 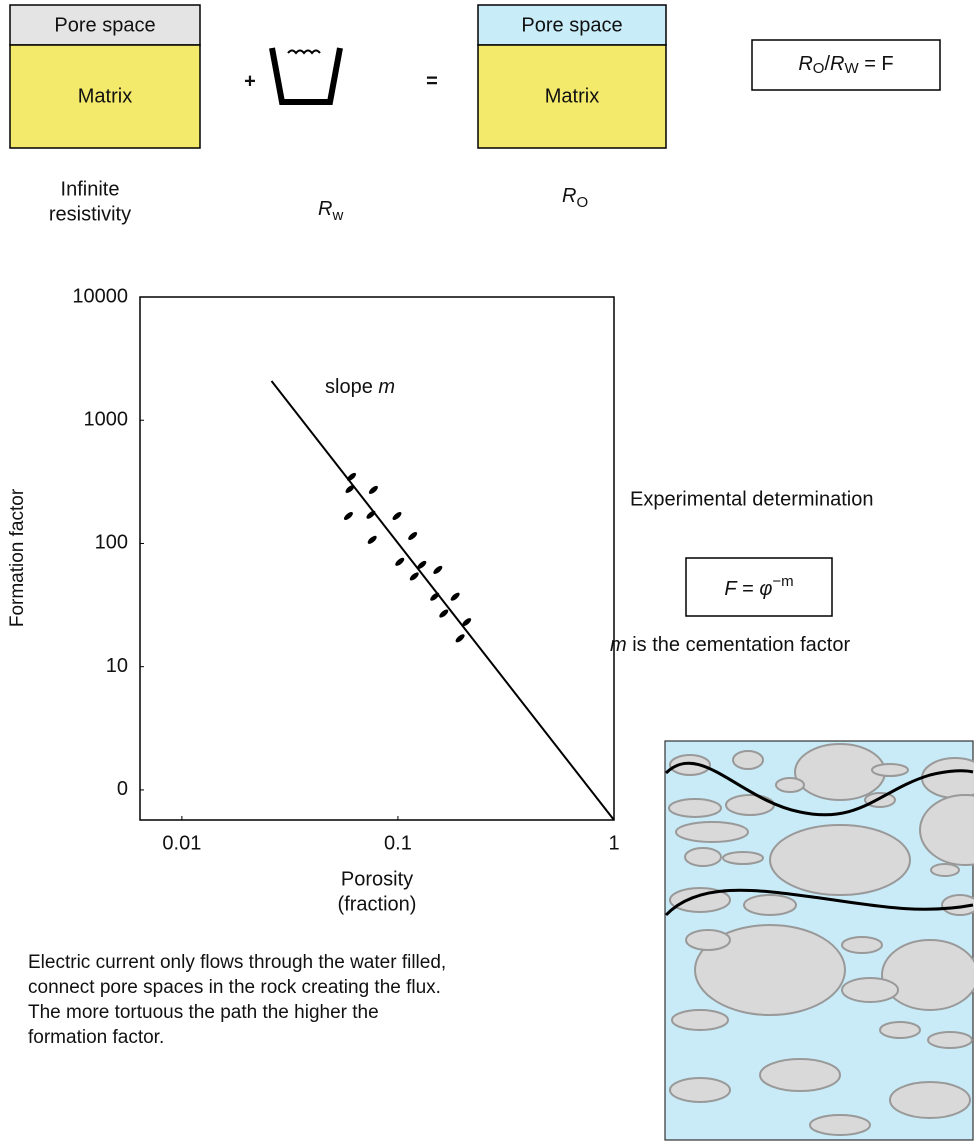 I want to click on equals: =, so click(x=432, y=81).